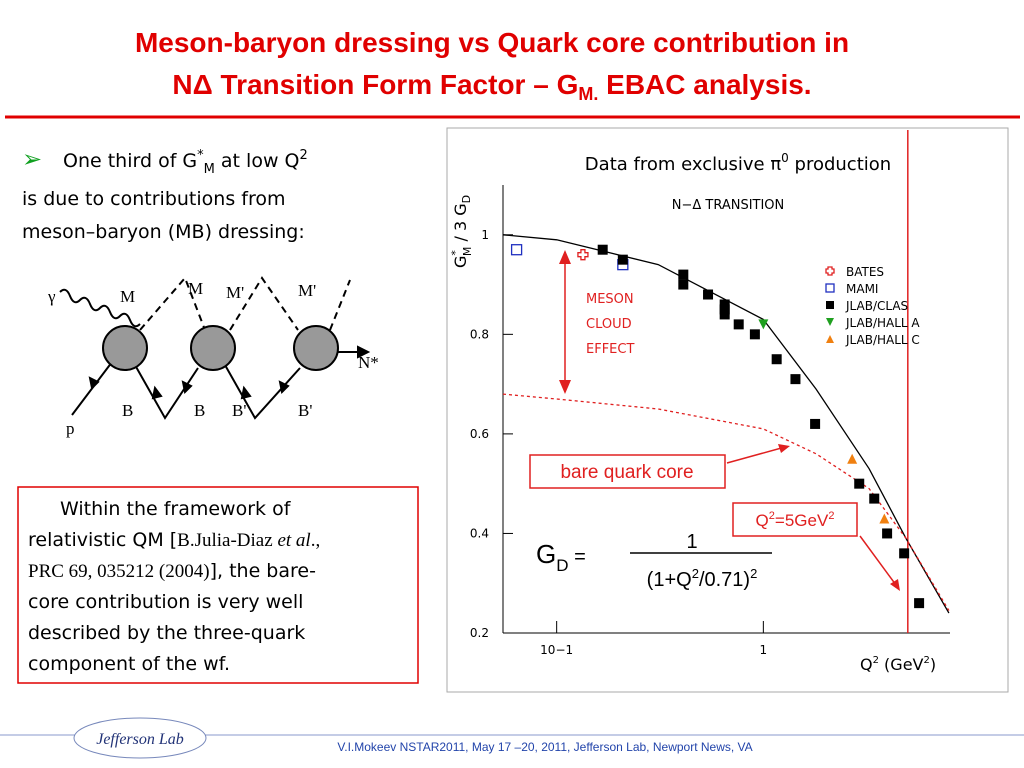 Image resolution: width=1024 pixels, height=768 pixels. I want to click on x-label-part: Q, so click(866, 664).